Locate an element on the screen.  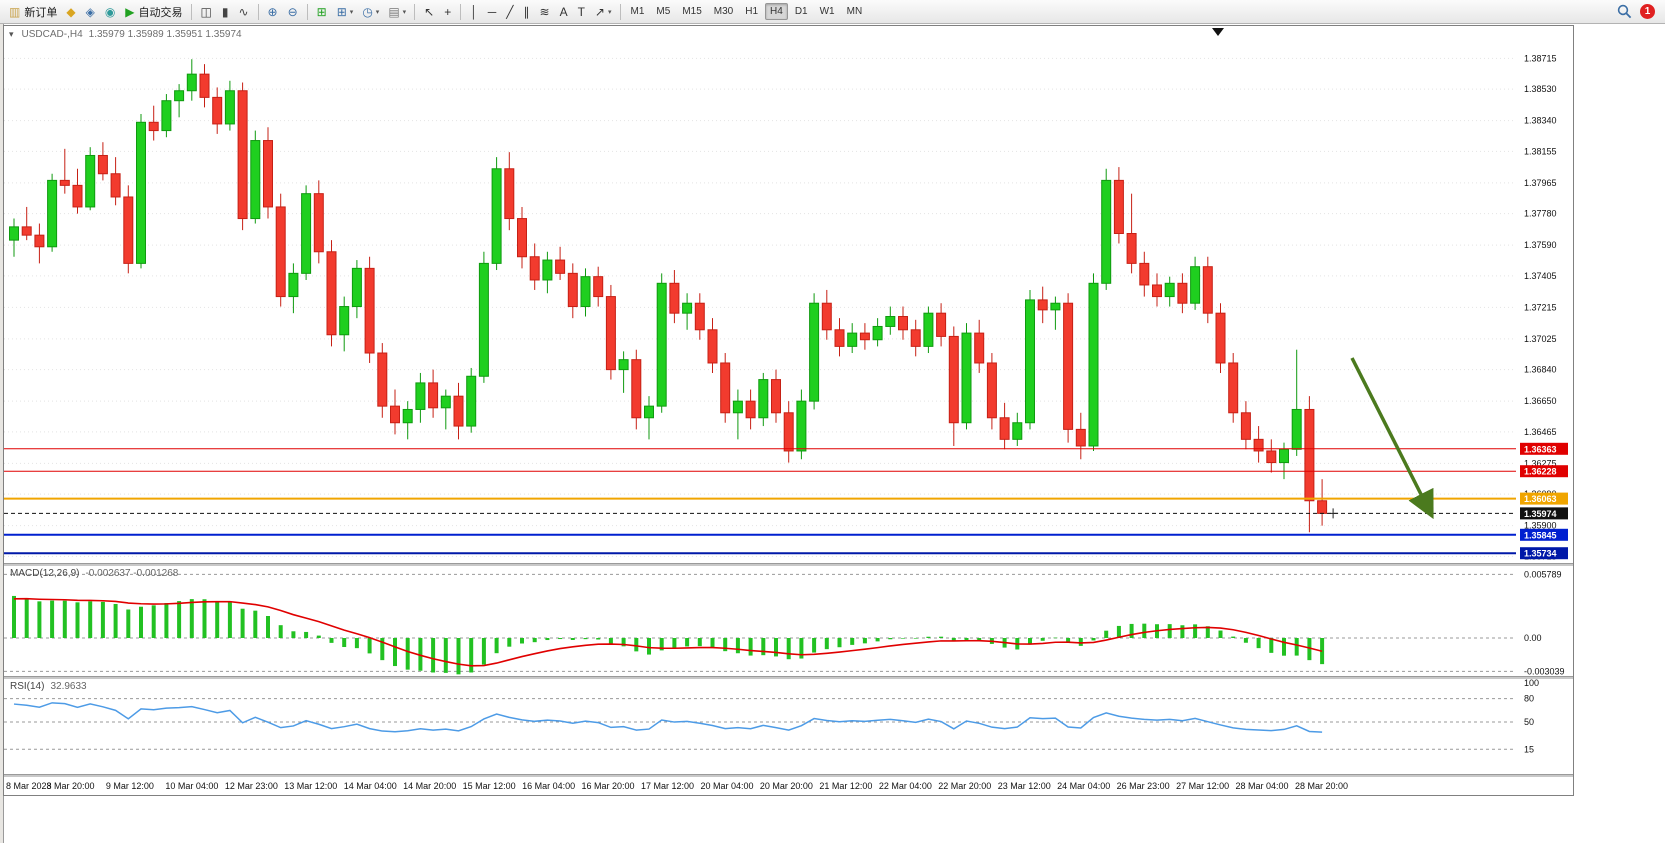
time-axis-label: 28 Mar 20:00 is located at coordinates (1322, 786).